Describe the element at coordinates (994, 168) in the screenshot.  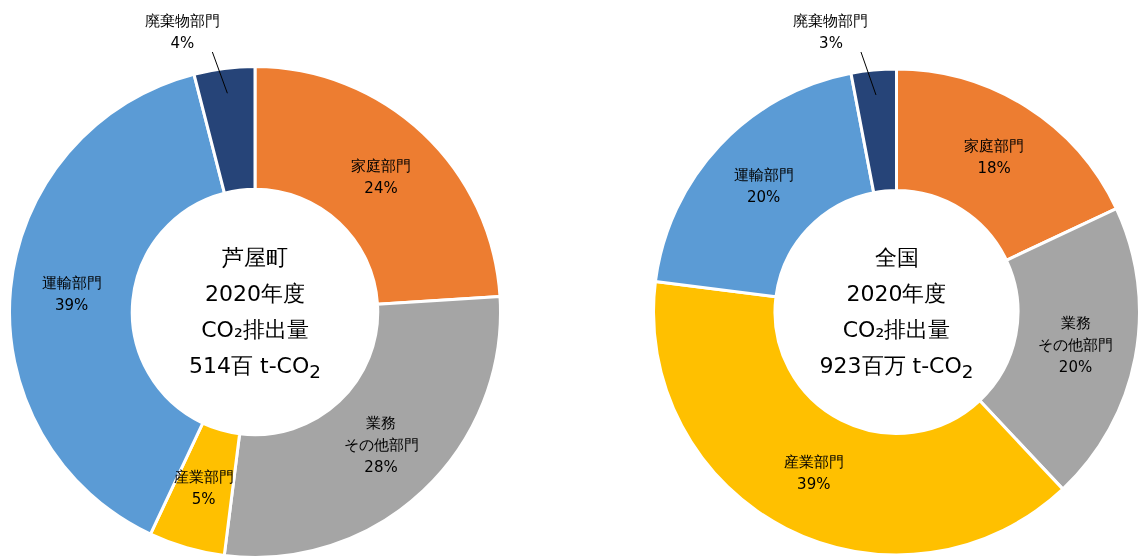
I see `data-label: 18%` at that location.